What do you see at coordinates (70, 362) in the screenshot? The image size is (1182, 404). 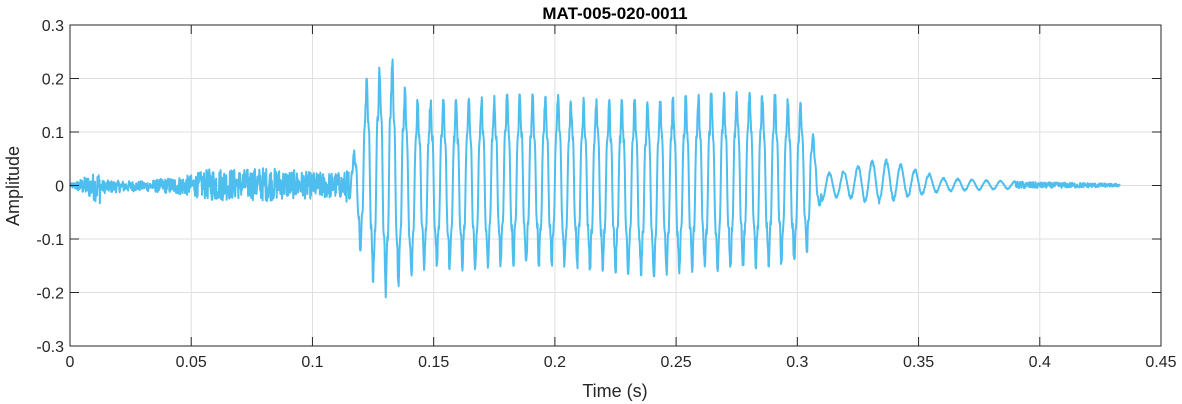 I see `x-tick-label: 0` at bounding box center [70, 362].